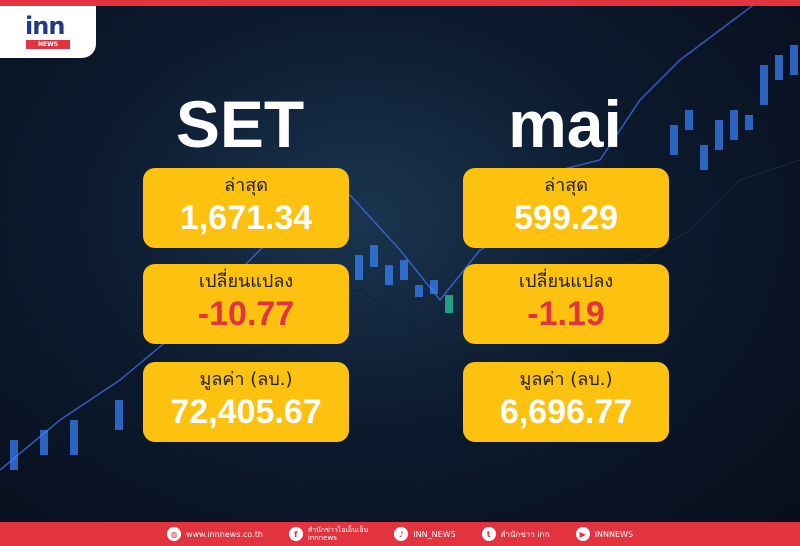 This screenshot has width=800, height=546. I want to click on set-value-label: มูลค่า (ลบ.), so click(246, 379).